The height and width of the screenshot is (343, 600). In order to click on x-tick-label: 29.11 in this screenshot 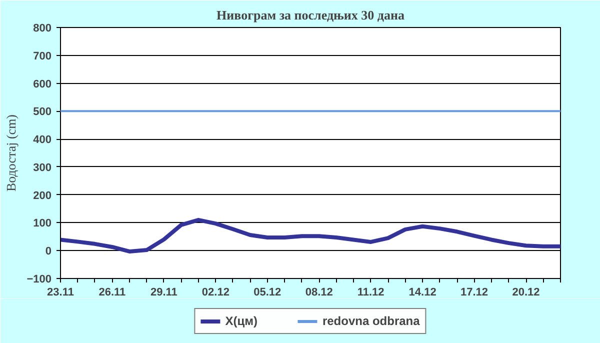, I will do `click(164, 292)`.